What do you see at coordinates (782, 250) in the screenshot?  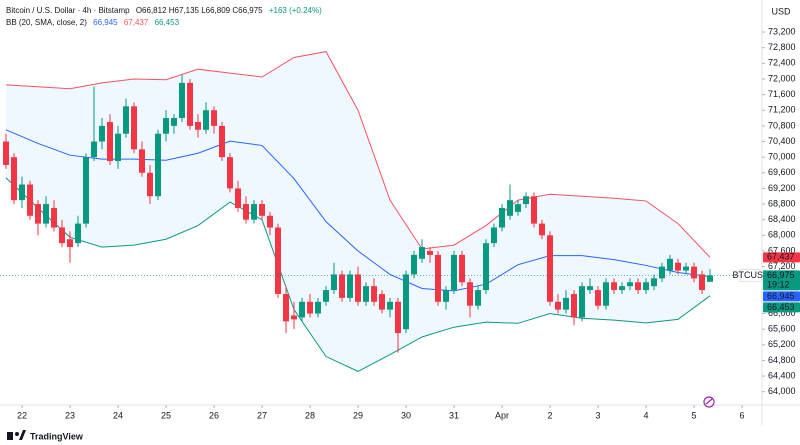 I see `y-tick-label: 67,600` at bounding box center [782, 250].